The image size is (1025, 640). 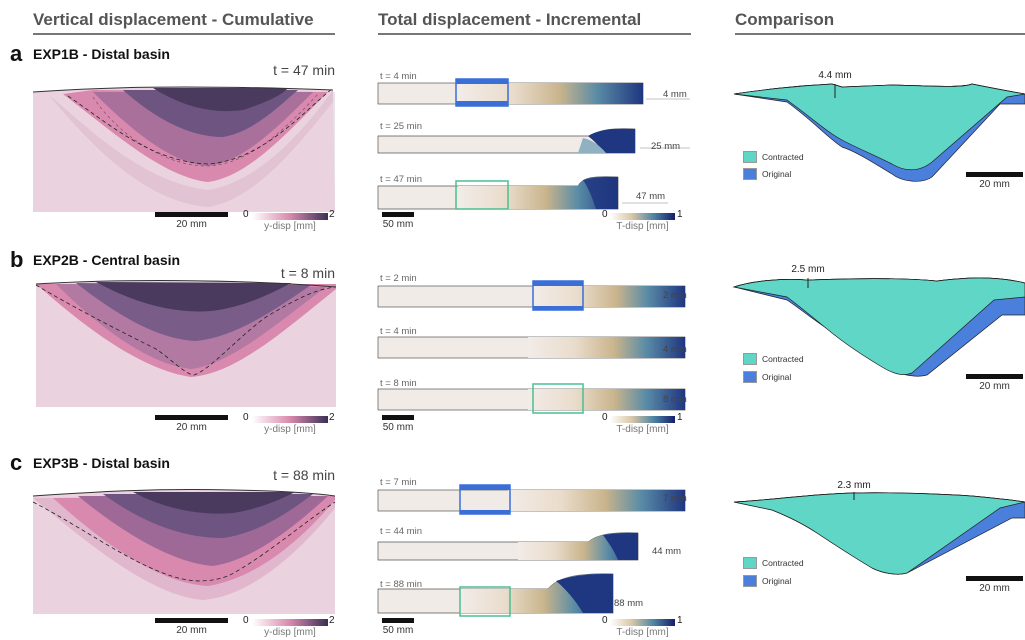 What do you see at coordinates (398, 278) in the screenshot?
I see `snapshot-time: t = 2 min` at bounding box center [398, 278].